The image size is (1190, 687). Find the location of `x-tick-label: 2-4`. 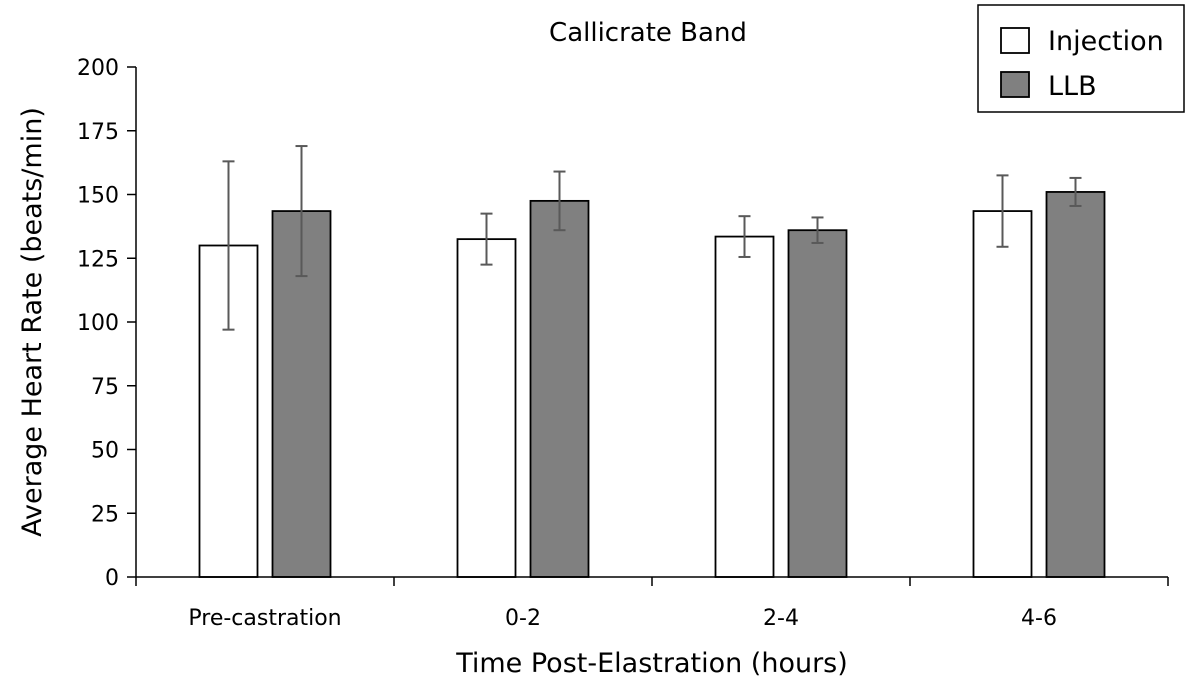

x-tick-label: 2-4 is located at coordinates (781, 618).